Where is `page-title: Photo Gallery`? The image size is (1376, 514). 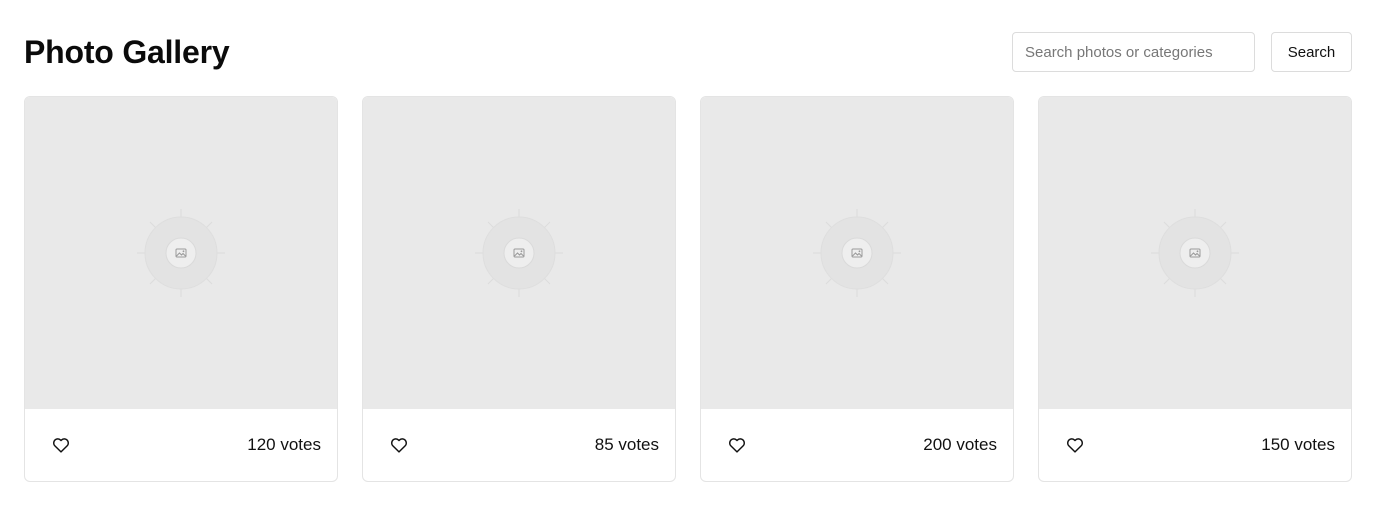 page-title: Photo Gallery is located at coordinates (127, 52).